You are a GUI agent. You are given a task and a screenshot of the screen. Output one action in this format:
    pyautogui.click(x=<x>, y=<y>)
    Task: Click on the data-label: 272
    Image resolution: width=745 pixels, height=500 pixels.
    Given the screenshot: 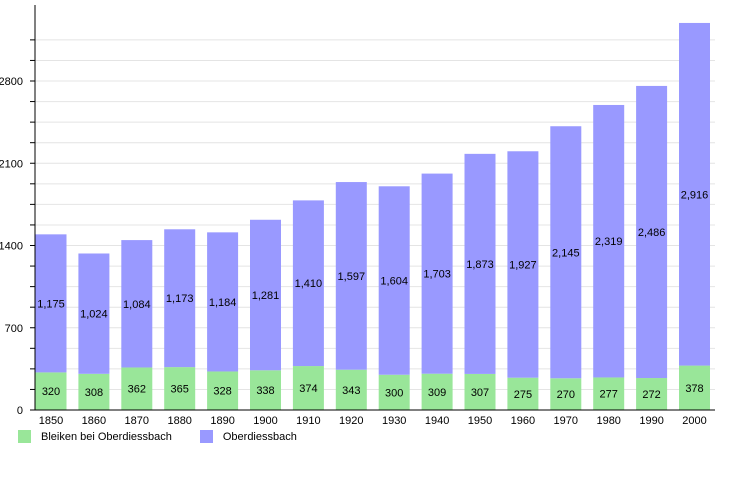 What is the action you would take?
    pyautogui.click(x=651, y=395)
    